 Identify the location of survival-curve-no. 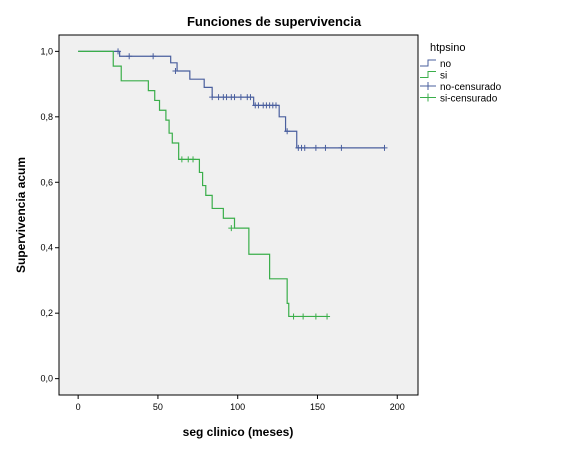
(231, 99).